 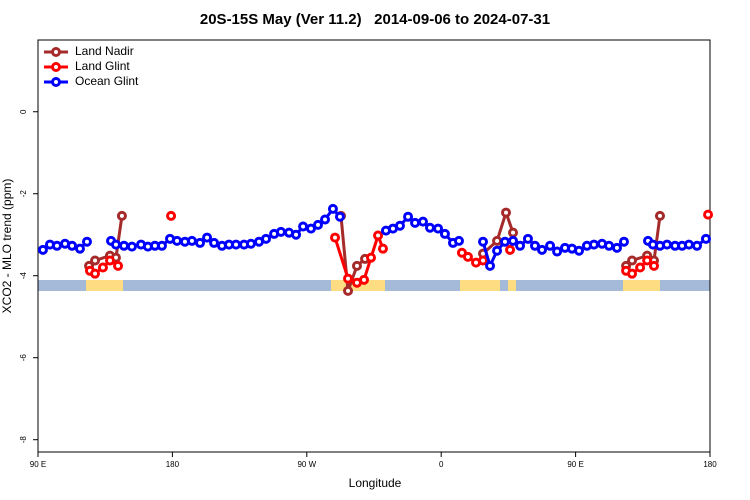 What do you see at coordinates (23, 440) in the screenshot?
I see `y-tick-label: -8` at bounding box center [23, 440].